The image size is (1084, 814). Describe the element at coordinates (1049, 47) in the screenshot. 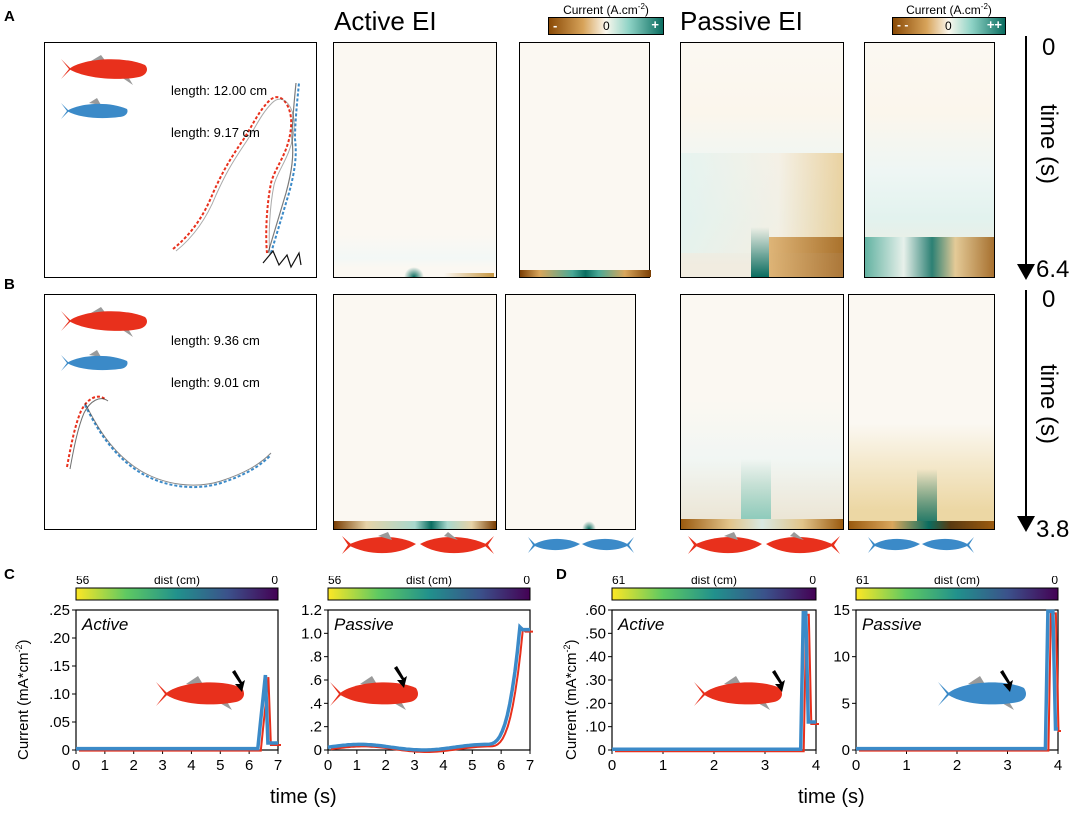

I see `time-start-a: 0` at that location.